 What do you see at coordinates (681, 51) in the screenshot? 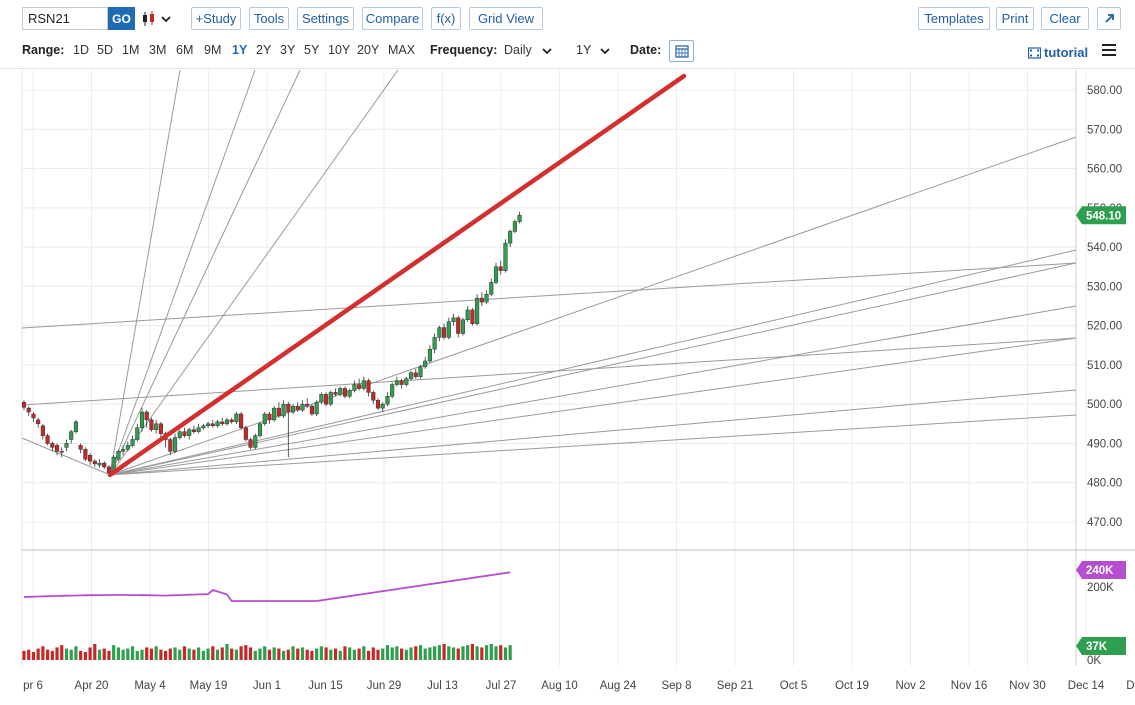
I see `calendar-icon` at bounding box center [681, 51].